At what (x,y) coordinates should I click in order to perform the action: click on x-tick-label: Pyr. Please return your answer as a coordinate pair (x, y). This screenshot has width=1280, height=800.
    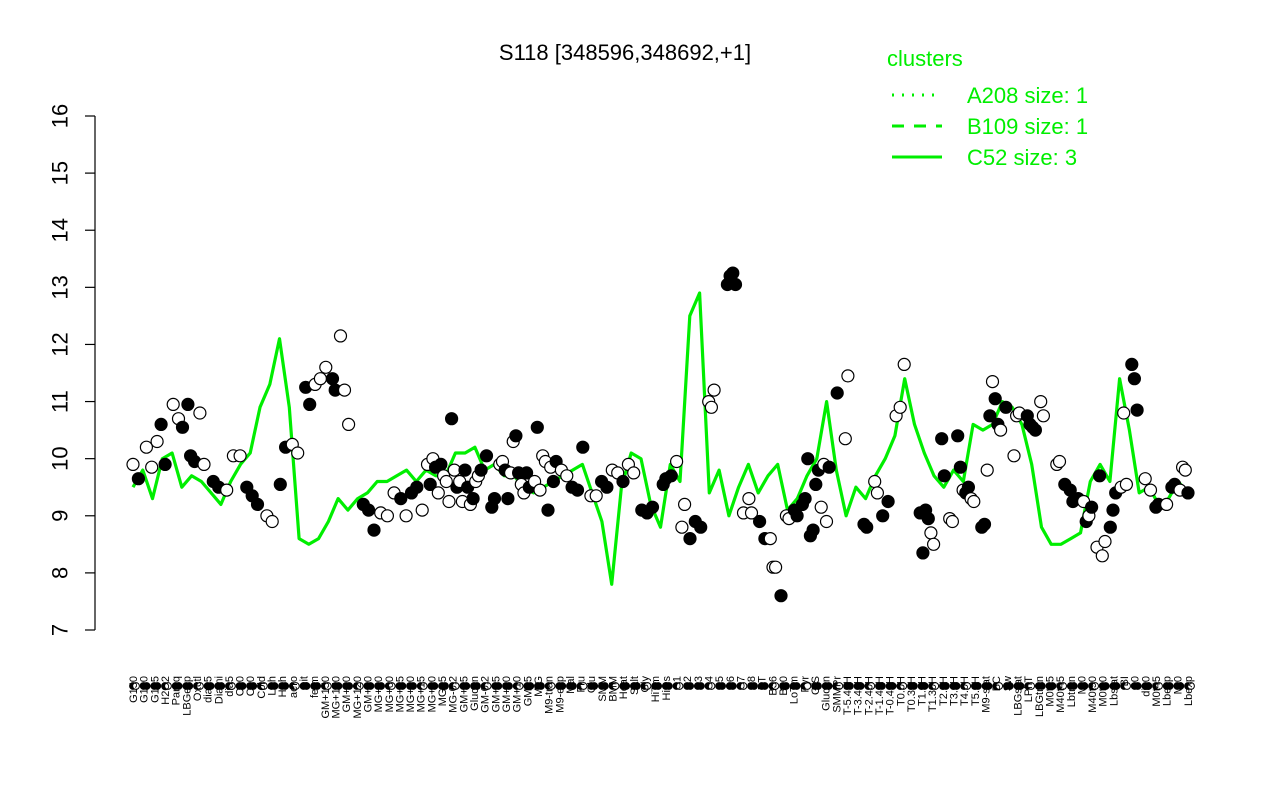
    Looking at the image, I should click on (805, 684).